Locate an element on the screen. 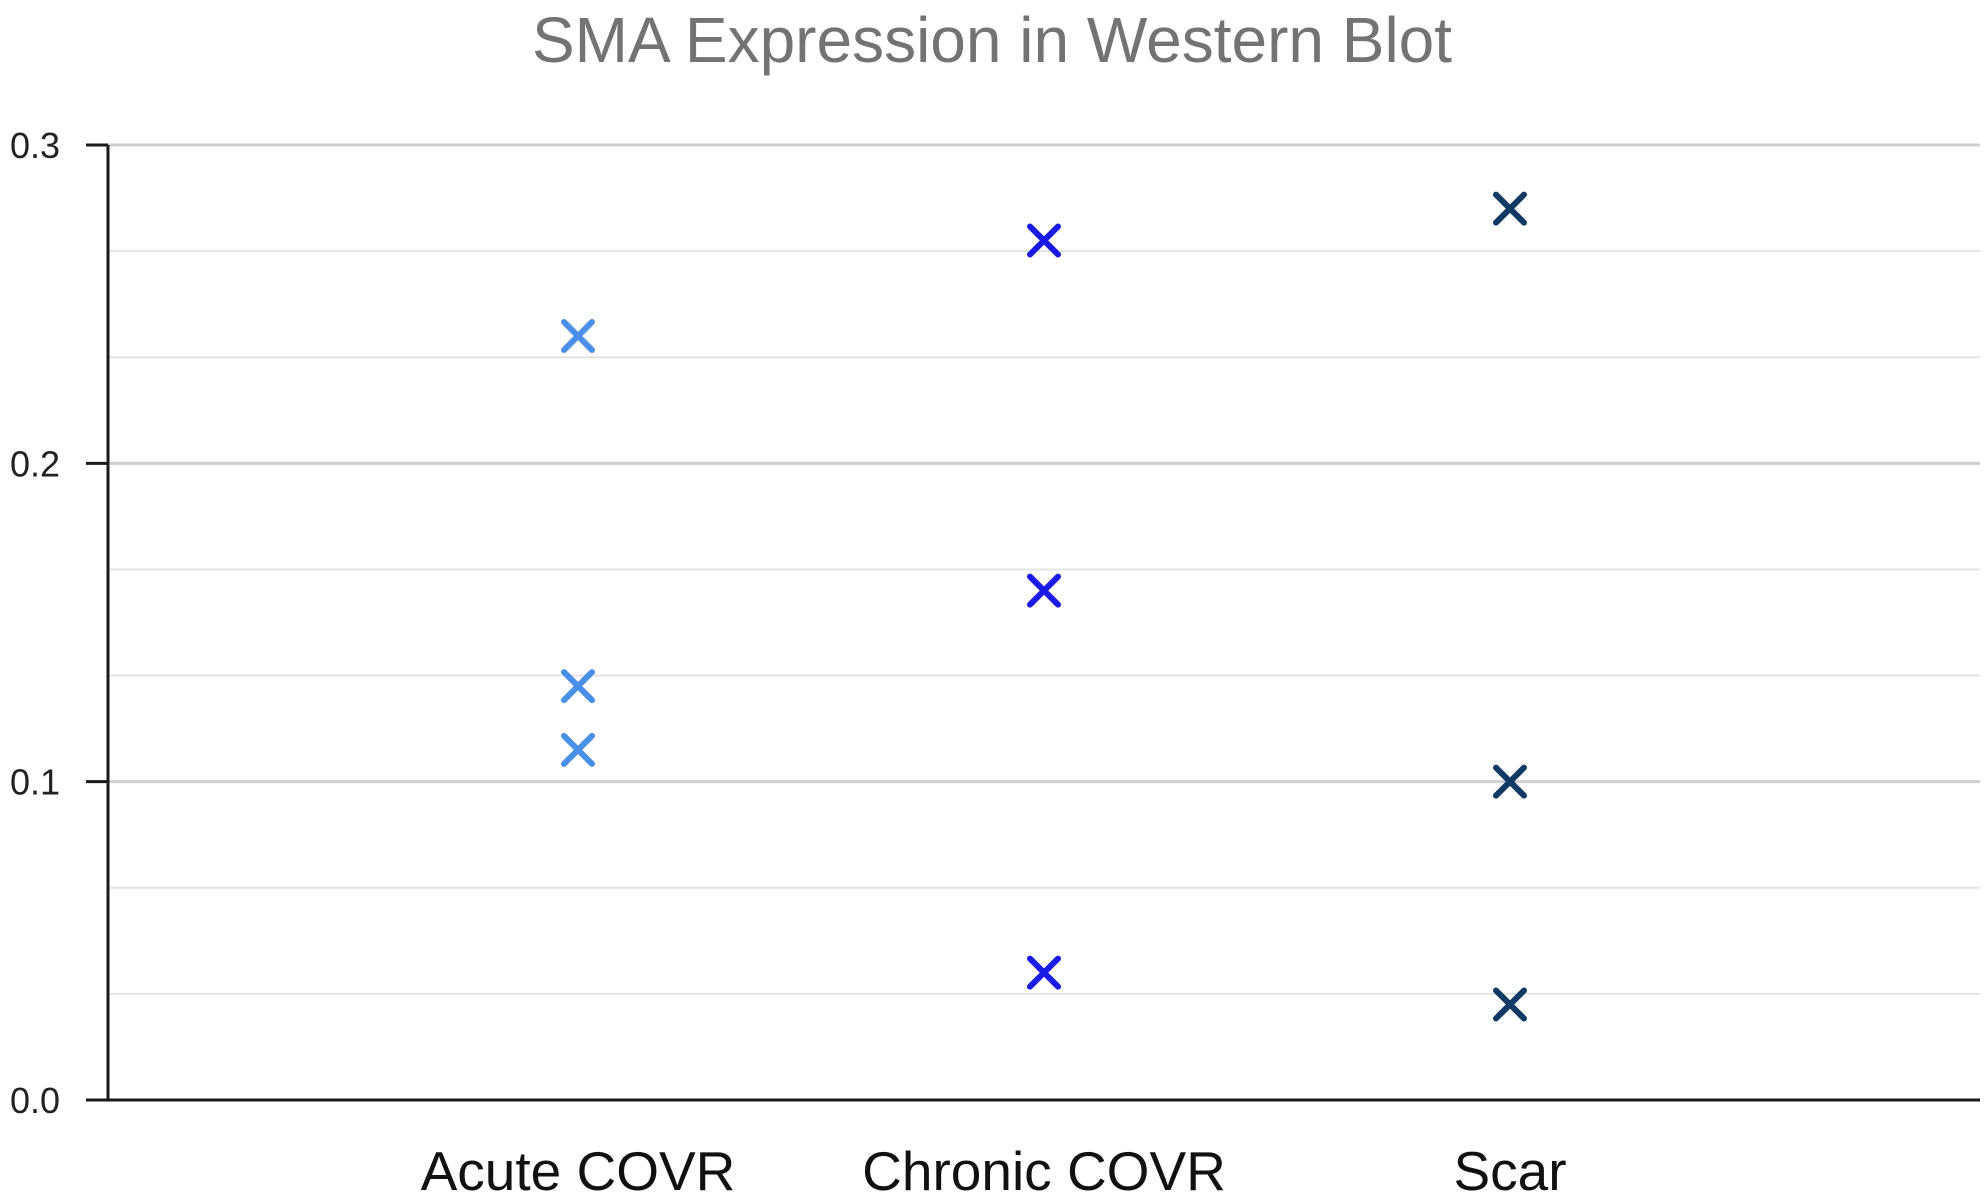 The width and height of the screenshot is (1984, 1200). x-axis-categories: Acute COVR Chronic COVR Scar is located at coordinates (994, 1170).